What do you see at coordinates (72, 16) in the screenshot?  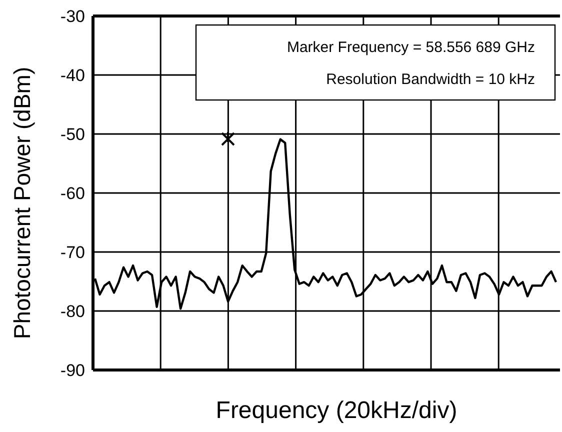 I see `y-tick-label: -30` at bounding box center [72, 16].